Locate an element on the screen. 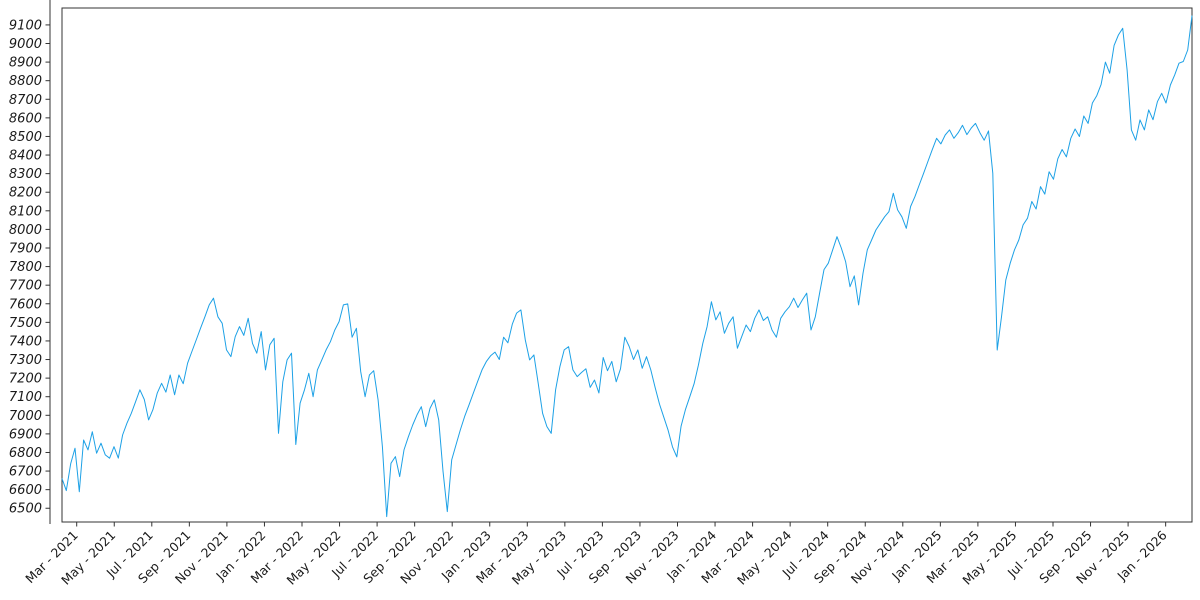 Image resolution: width=1200 pixels, height=600 pixels. y-tick-label: 7500 is located at coordinates (25, 323).